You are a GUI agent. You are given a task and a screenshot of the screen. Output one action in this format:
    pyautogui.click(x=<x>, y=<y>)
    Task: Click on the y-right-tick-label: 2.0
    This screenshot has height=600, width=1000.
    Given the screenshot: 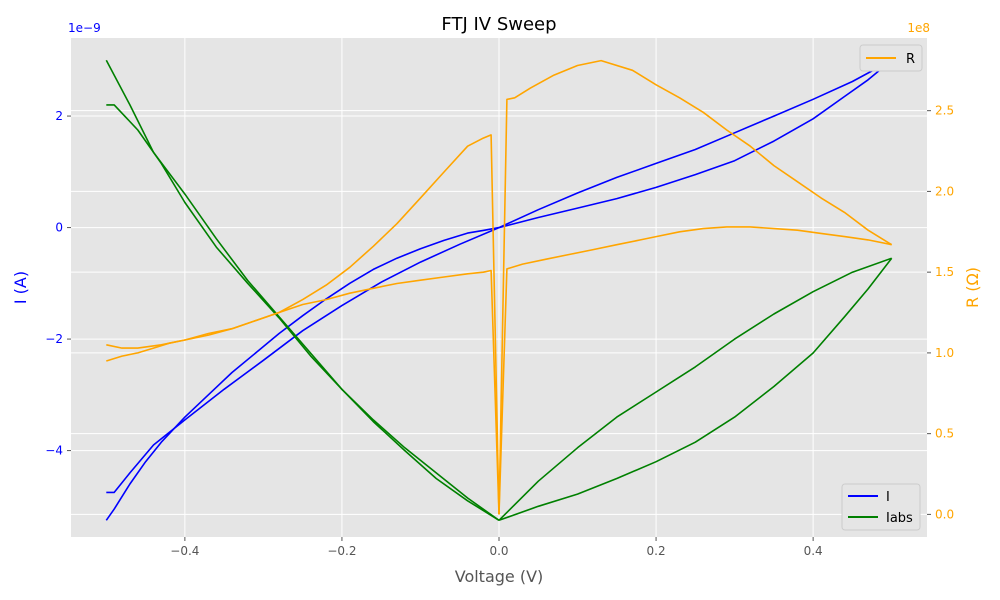 What is the action you would take?
    pyautogui.click(x=944, y=191)
    